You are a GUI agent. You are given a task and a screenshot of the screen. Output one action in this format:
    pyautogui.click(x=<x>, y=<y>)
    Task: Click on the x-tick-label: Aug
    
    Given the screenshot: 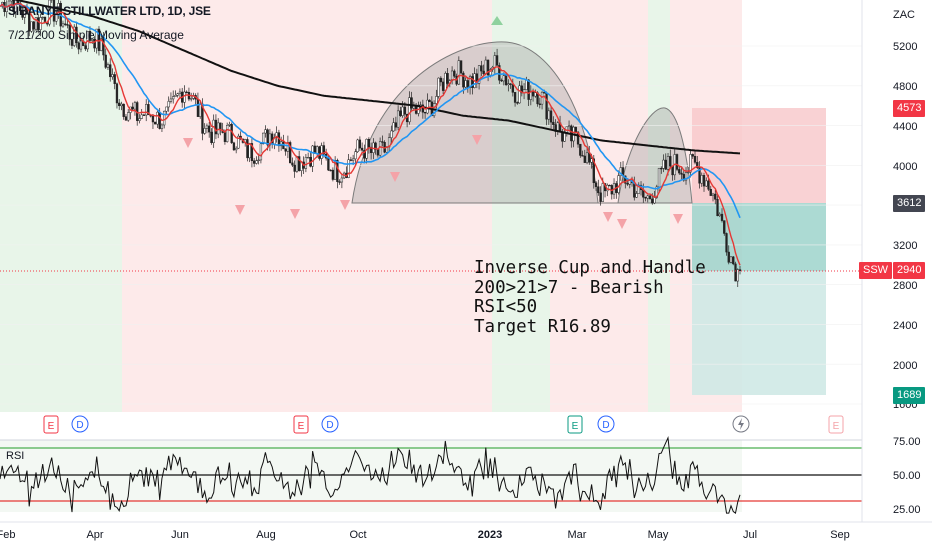 What is the action you would take?
    pyautogui.click(x=266, y=535)
    